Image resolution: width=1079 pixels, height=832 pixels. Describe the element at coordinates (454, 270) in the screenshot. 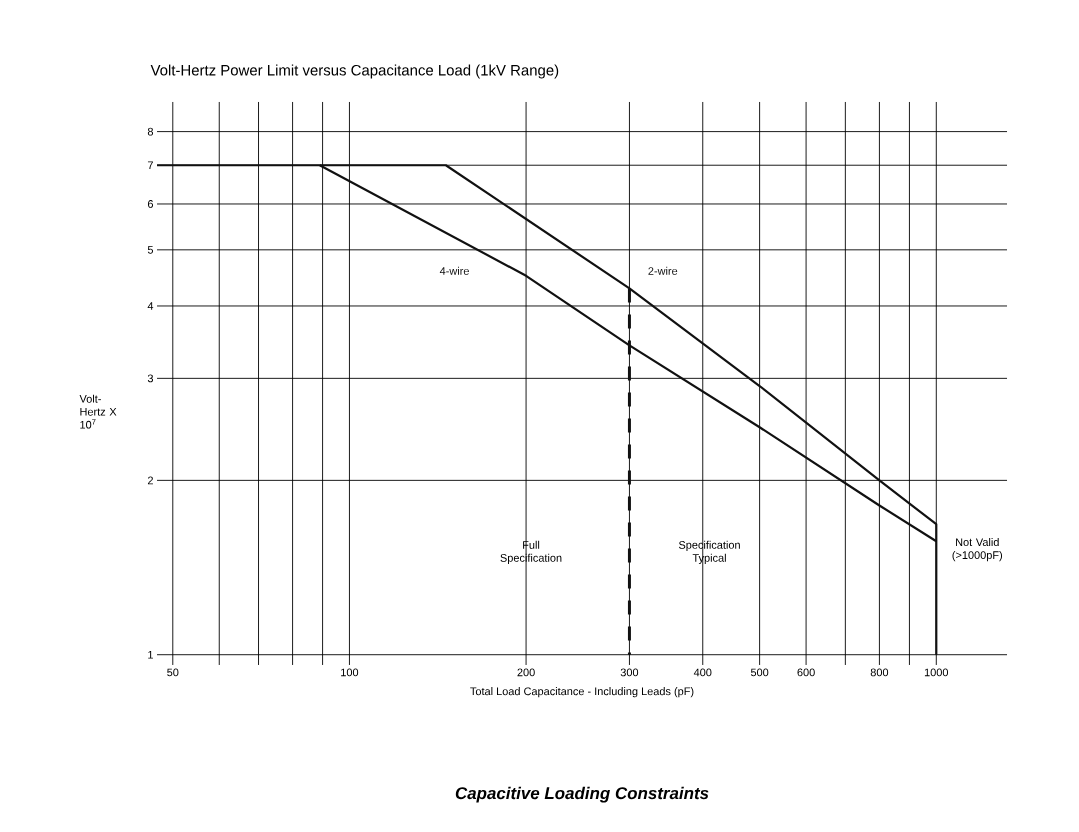

I see `series-label: 4-wire` at that location.